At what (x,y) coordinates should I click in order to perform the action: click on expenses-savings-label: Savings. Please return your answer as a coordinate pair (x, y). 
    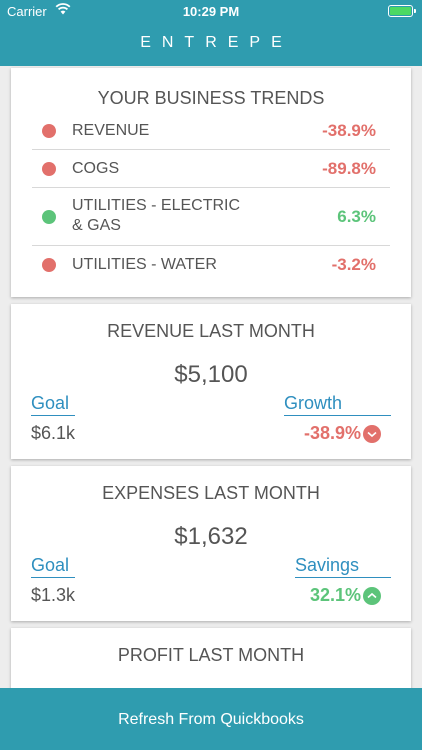
    Looking at the image, I should click on (343, 566).